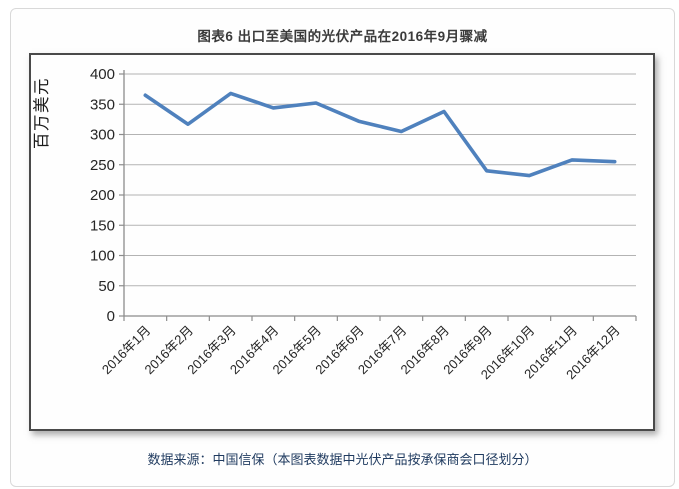 Image resolution: width=679 pixels, height=489 pixels. I want to click on y-axis-title: 百万美元, so click(41, 113).